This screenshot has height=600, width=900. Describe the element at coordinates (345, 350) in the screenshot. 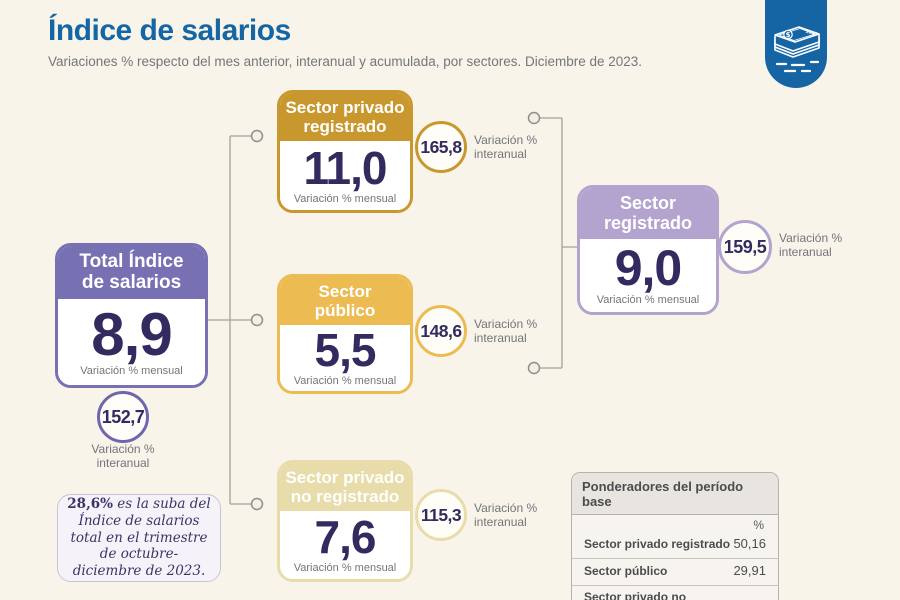

I see `sector-publico-value: 5,5` at that location.